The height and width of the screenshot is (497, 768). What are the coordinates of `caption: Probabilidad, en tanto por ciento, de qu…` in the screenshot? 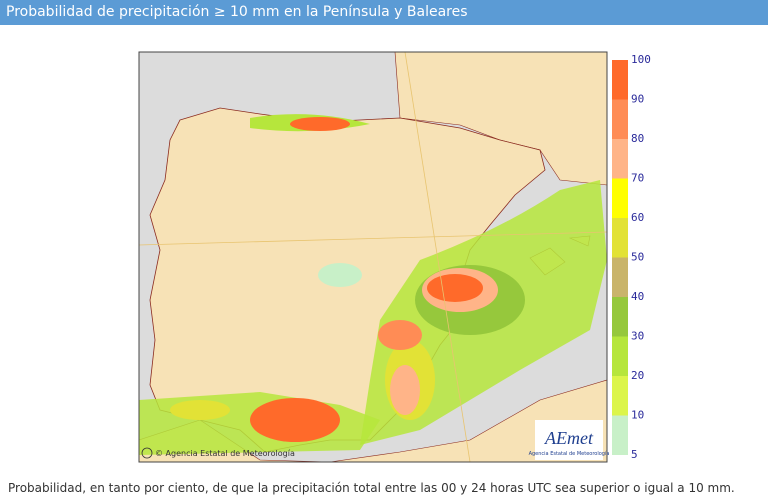 It's located at (371, 488).